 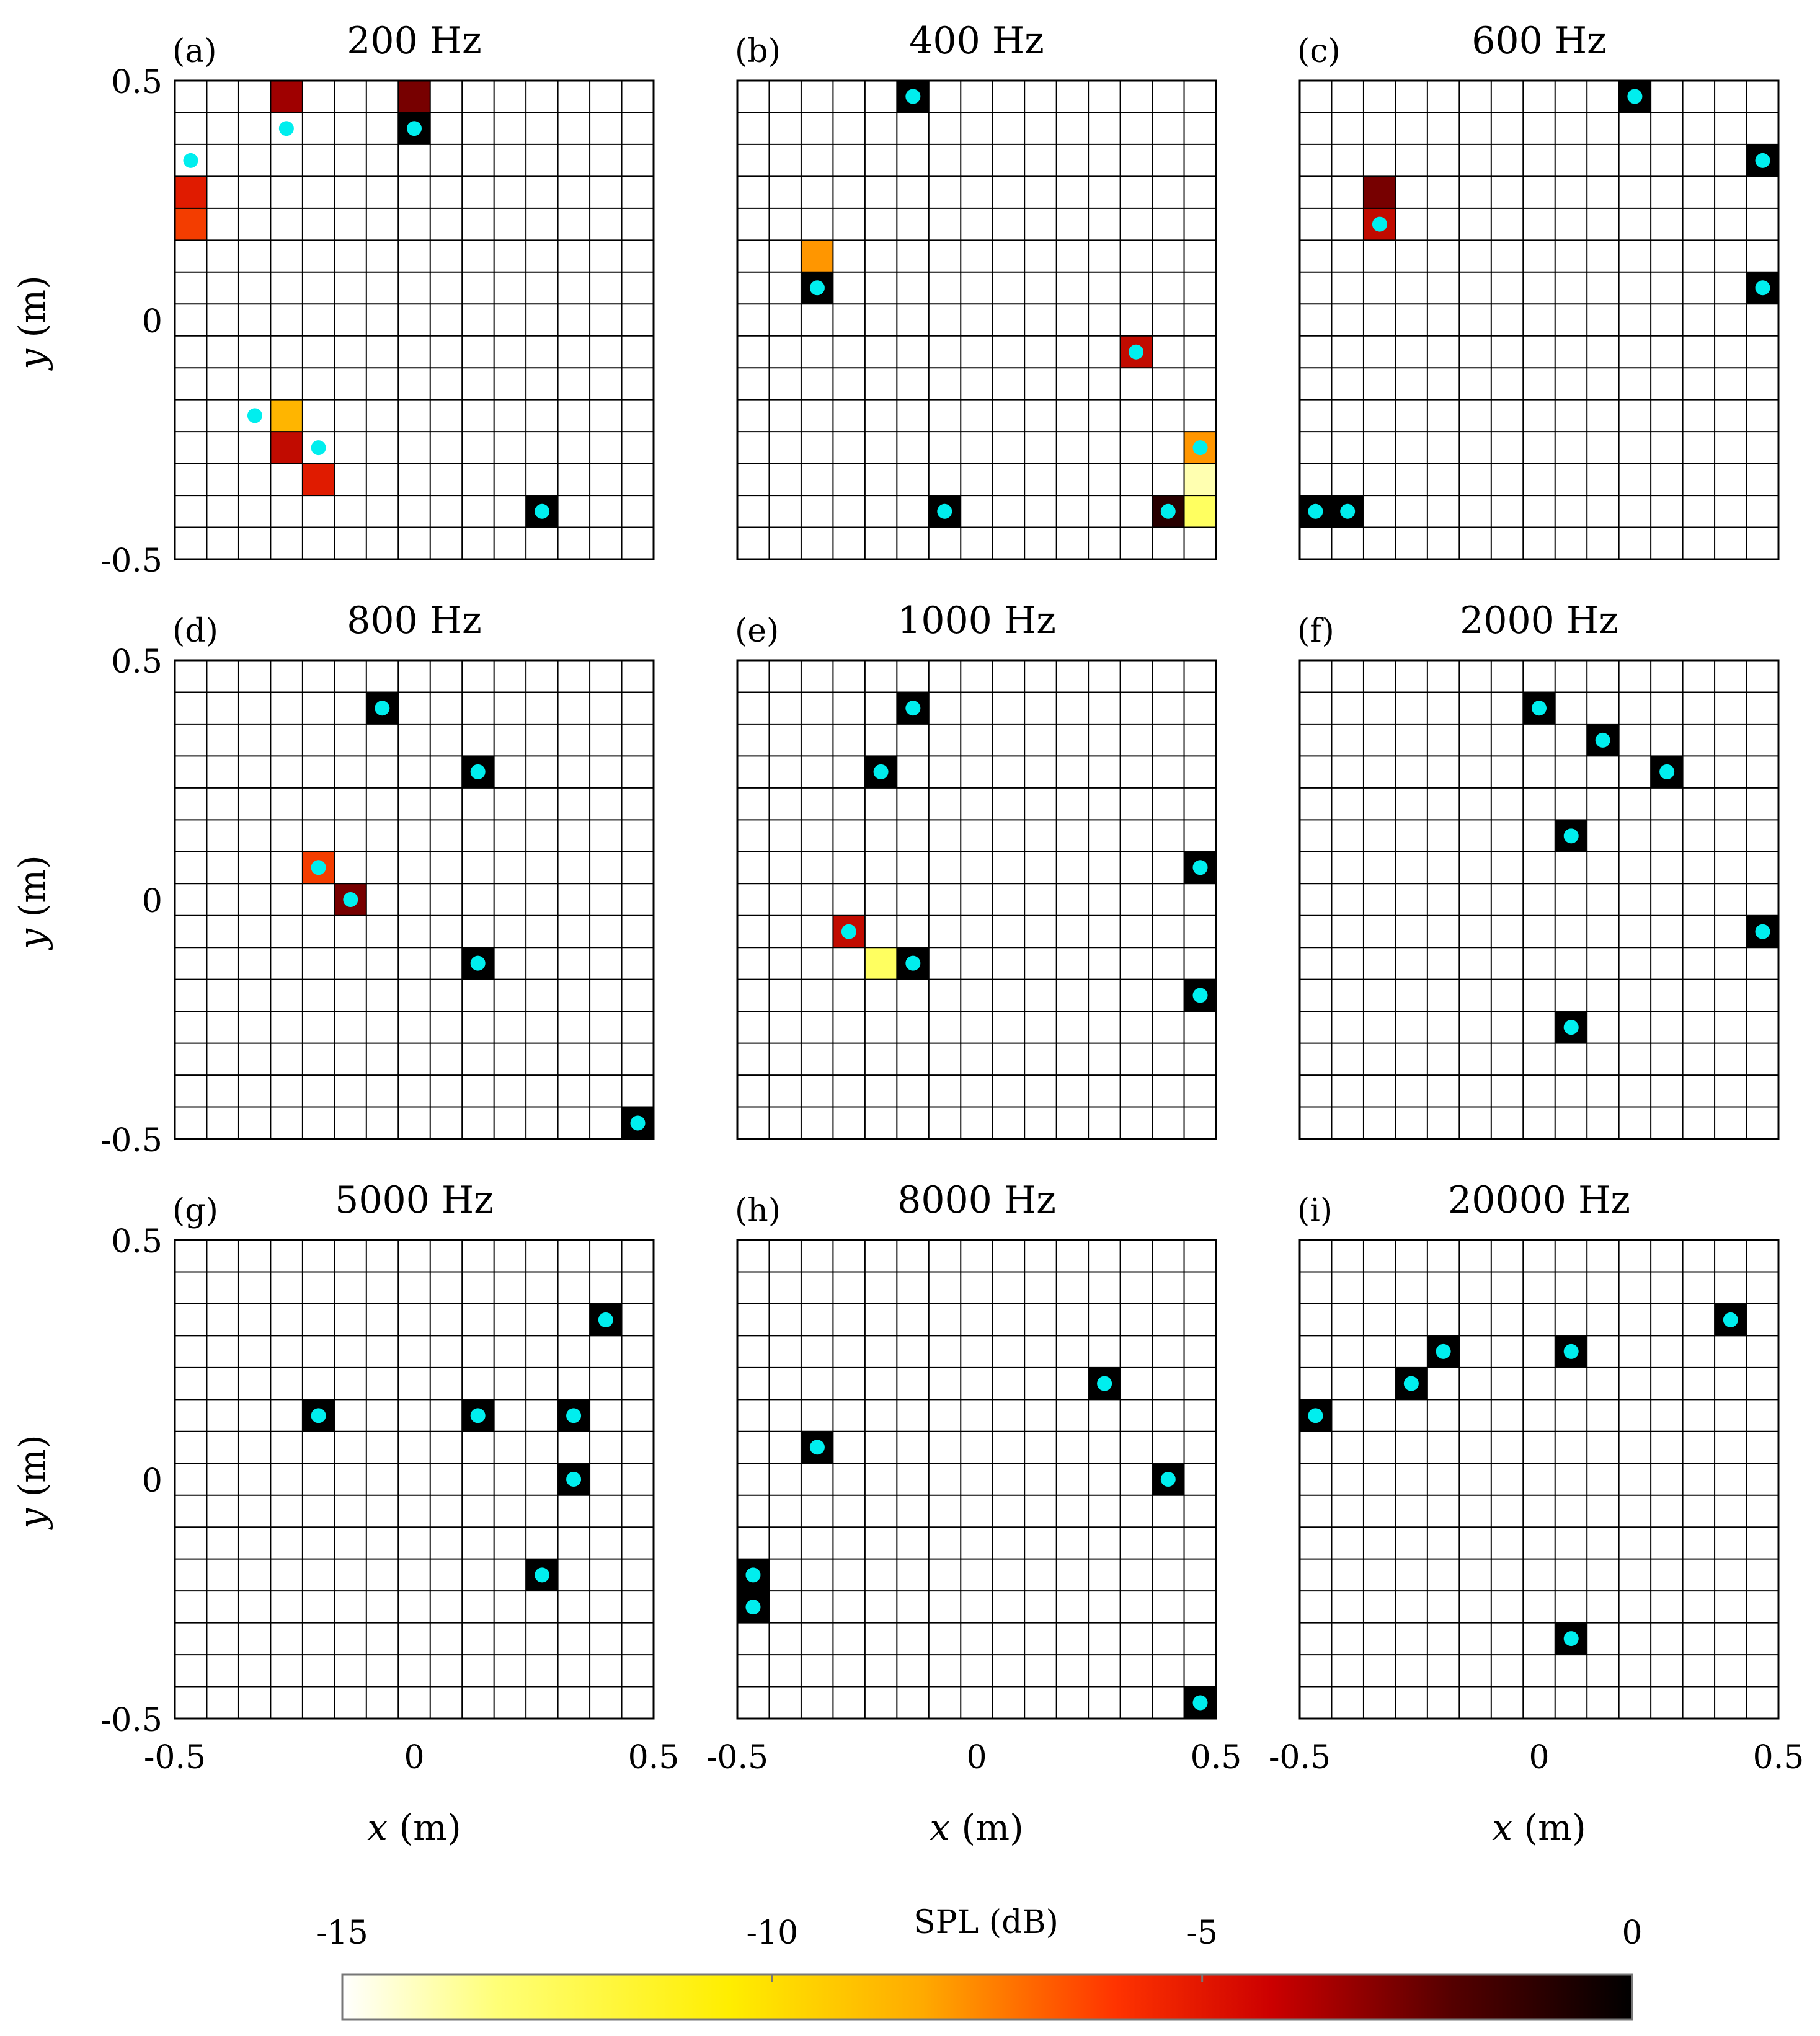 What do you see at coordinates (414, 41) in the screenshot?
I see `panel-title: 200 Hz` at bounding box center [414, 41].